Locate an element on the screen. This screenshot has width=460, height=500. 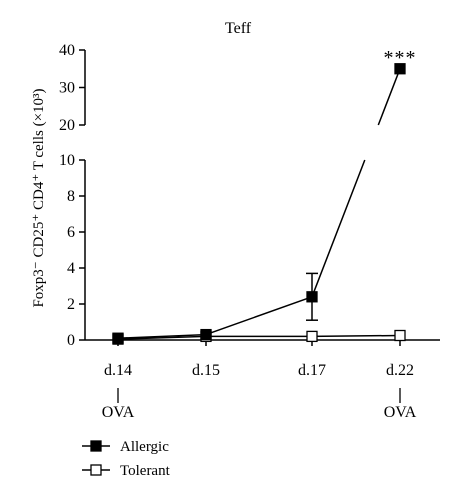
y-tick-label: 10 is located at coordinates (67, 160).